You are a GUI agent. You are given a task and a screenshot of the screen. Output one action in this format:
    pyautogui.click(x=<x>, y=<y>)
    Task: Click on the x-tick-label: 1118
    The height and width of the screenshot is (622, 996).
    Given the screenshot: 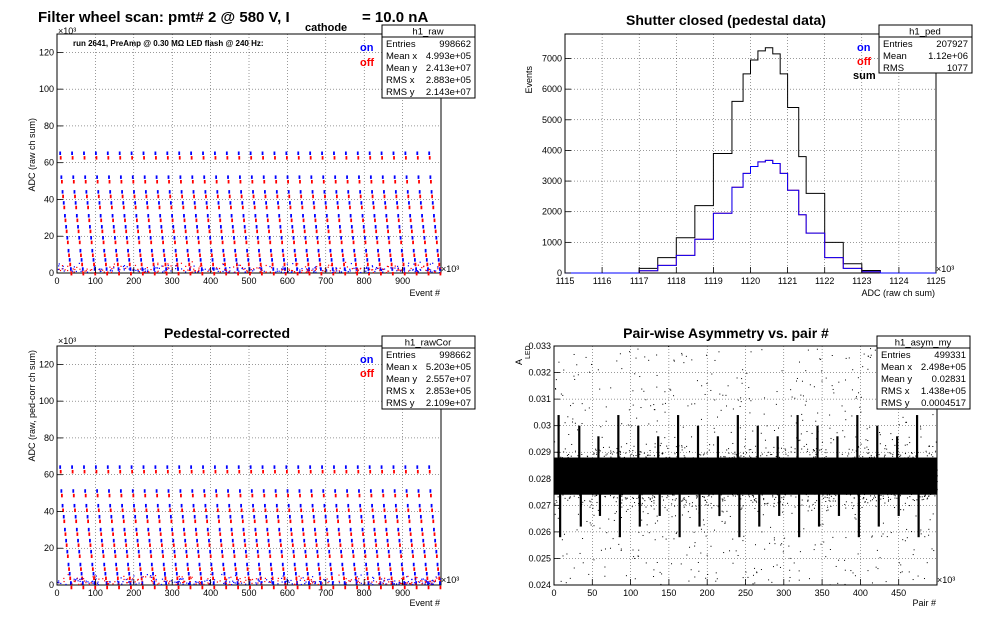 What is the action you would take?
    pyautogui.click(x=676, y=281)
    